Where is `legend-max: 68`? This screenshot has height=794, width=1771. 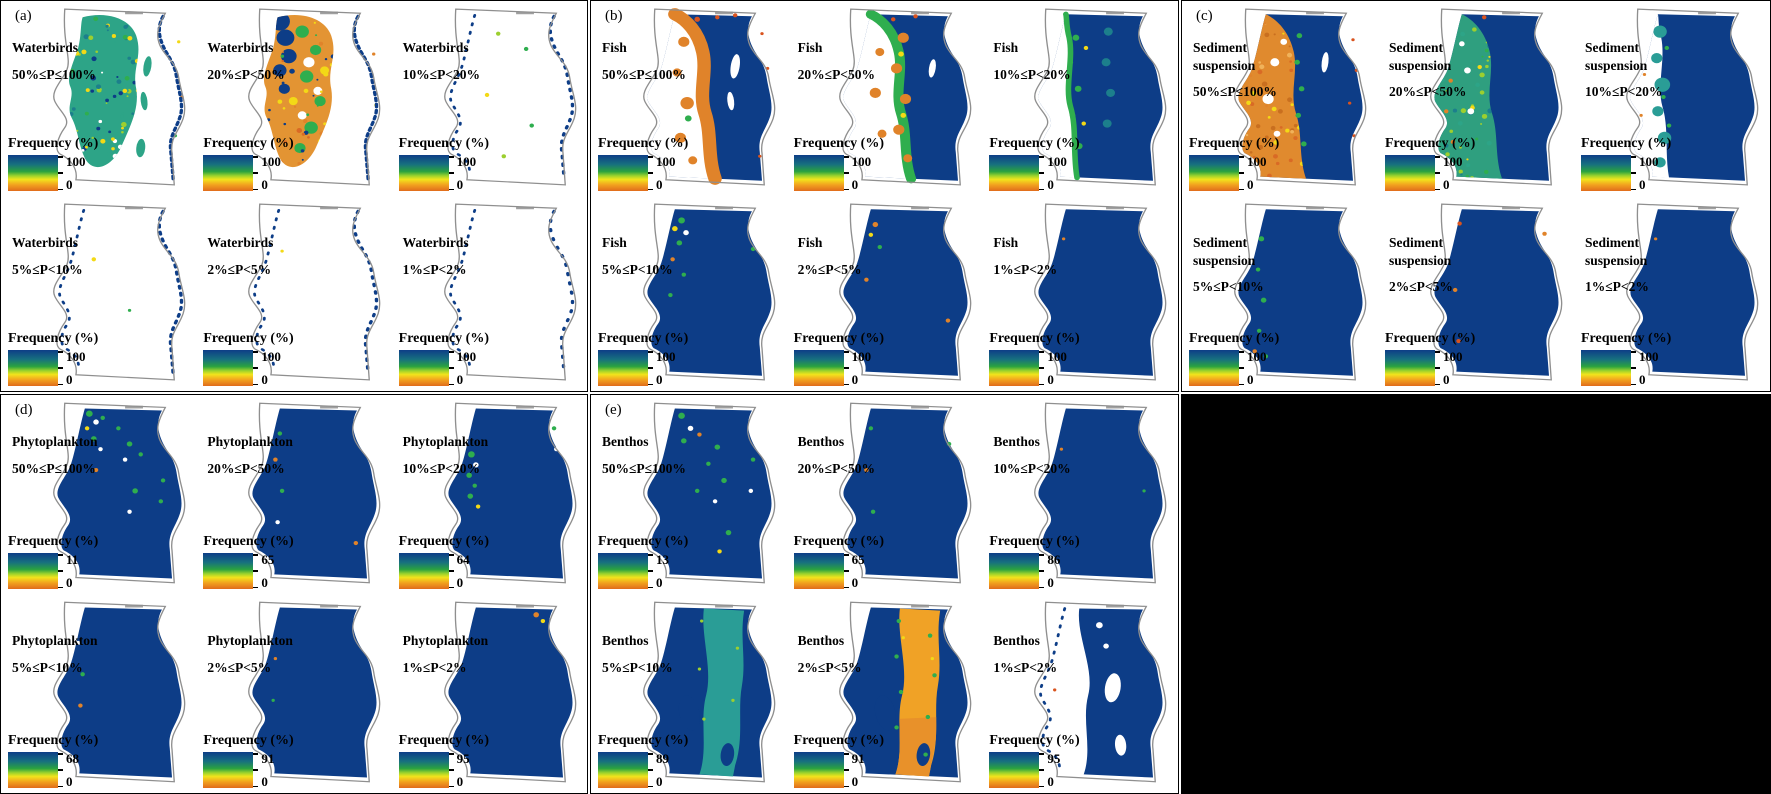 legend-max: 68 is located at coordinates (72, 758).